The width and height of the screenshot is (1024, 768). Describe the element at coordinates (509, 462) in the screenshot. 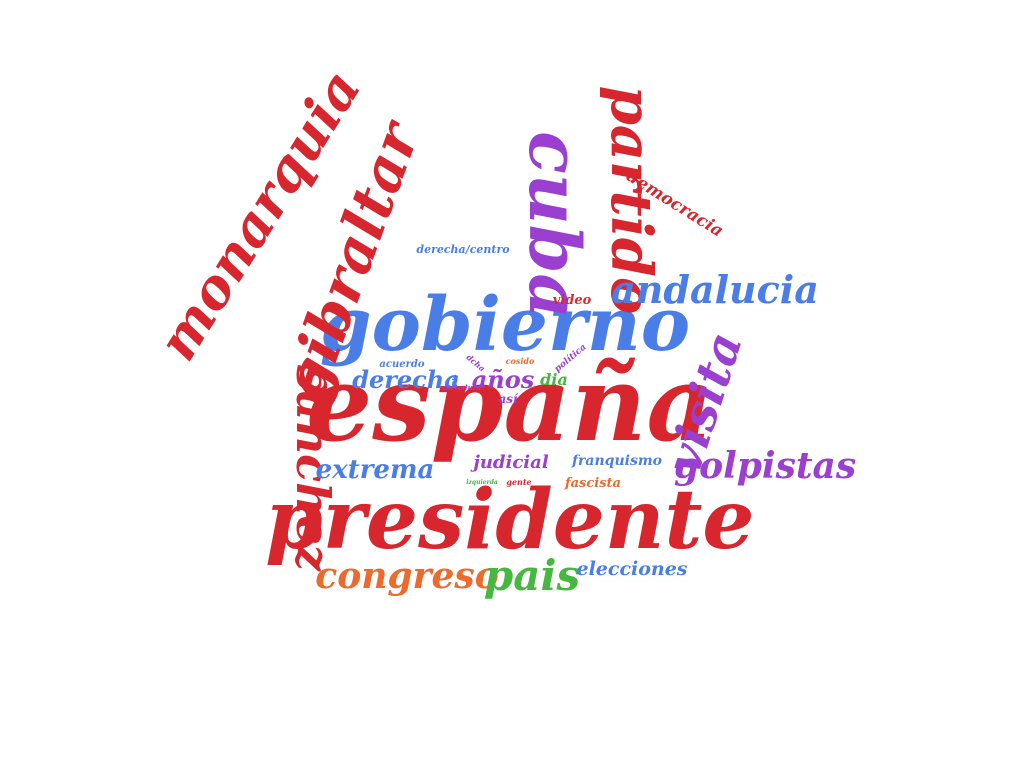

I see `word-judicial: judicial` at that location.